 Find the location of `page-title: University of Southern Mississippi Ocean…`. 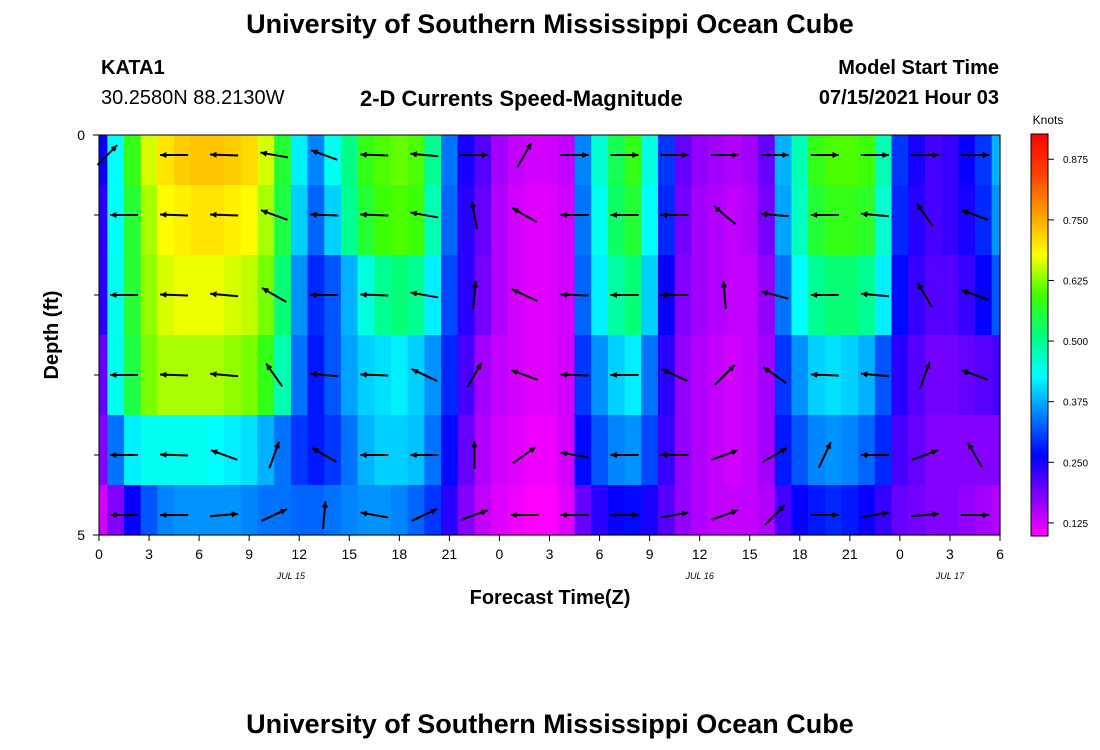

page-title: University of Southern Mississippi Ocean… is located at coordinates (550, 24).